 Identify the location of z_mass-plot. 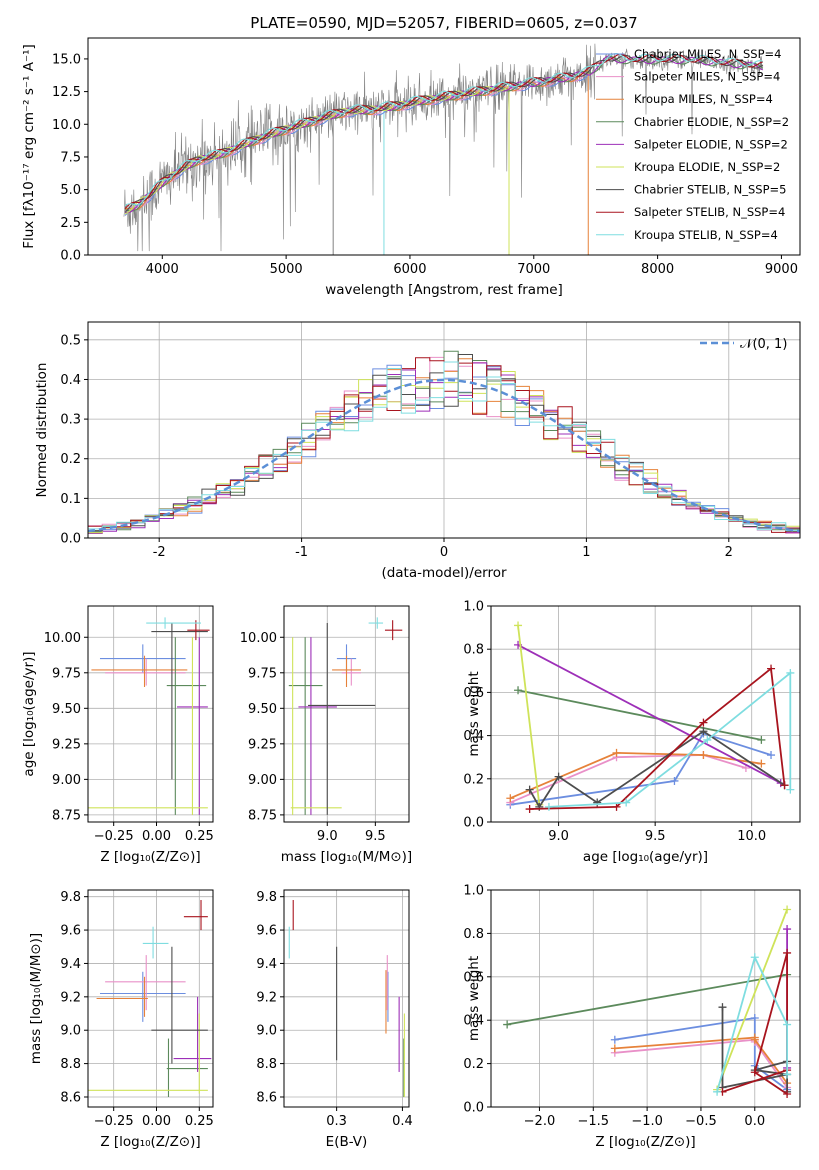
(150, 998).